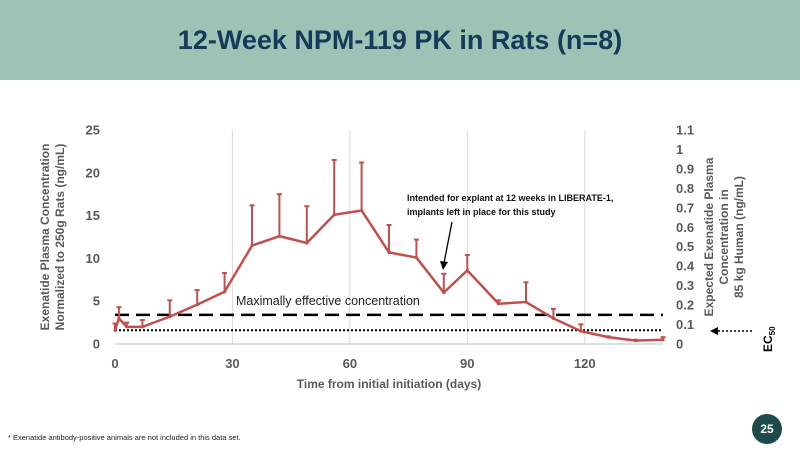 This screenshot has height=450, width=800. I want to click on y-left-tick-label: 25, so click(93, 130).